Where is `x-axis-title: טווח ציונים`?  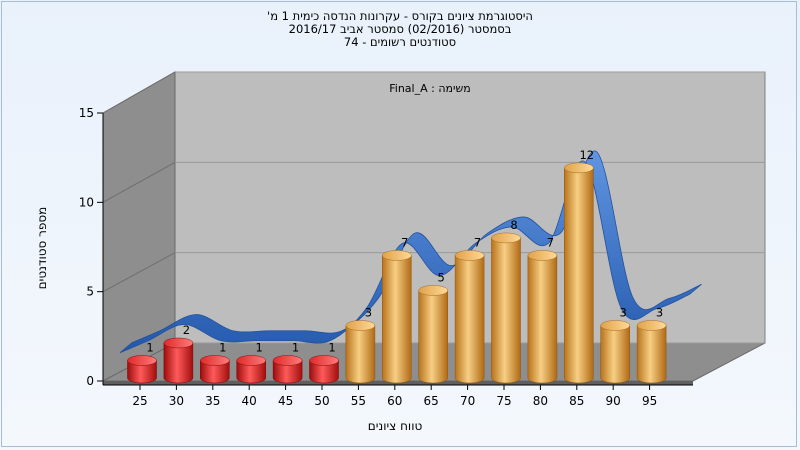
x-axis-title: טווח ציונים is located at coordinates (395, 426).